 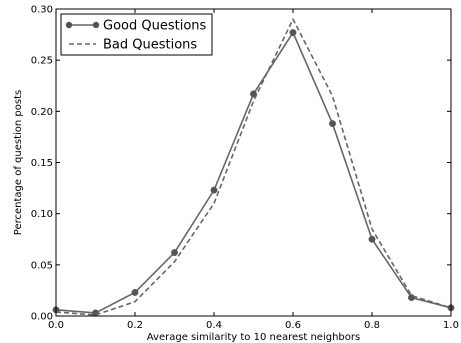 I want to click on x-tick-label: 0.2, so click(x=135, y=325).